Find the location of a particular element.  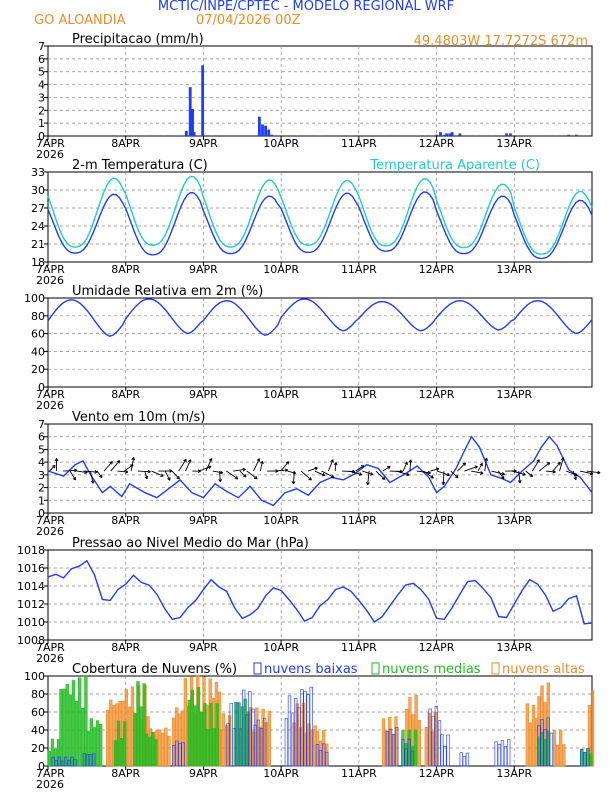

y-tick-label: 60 is located at coordinates (38, 334).